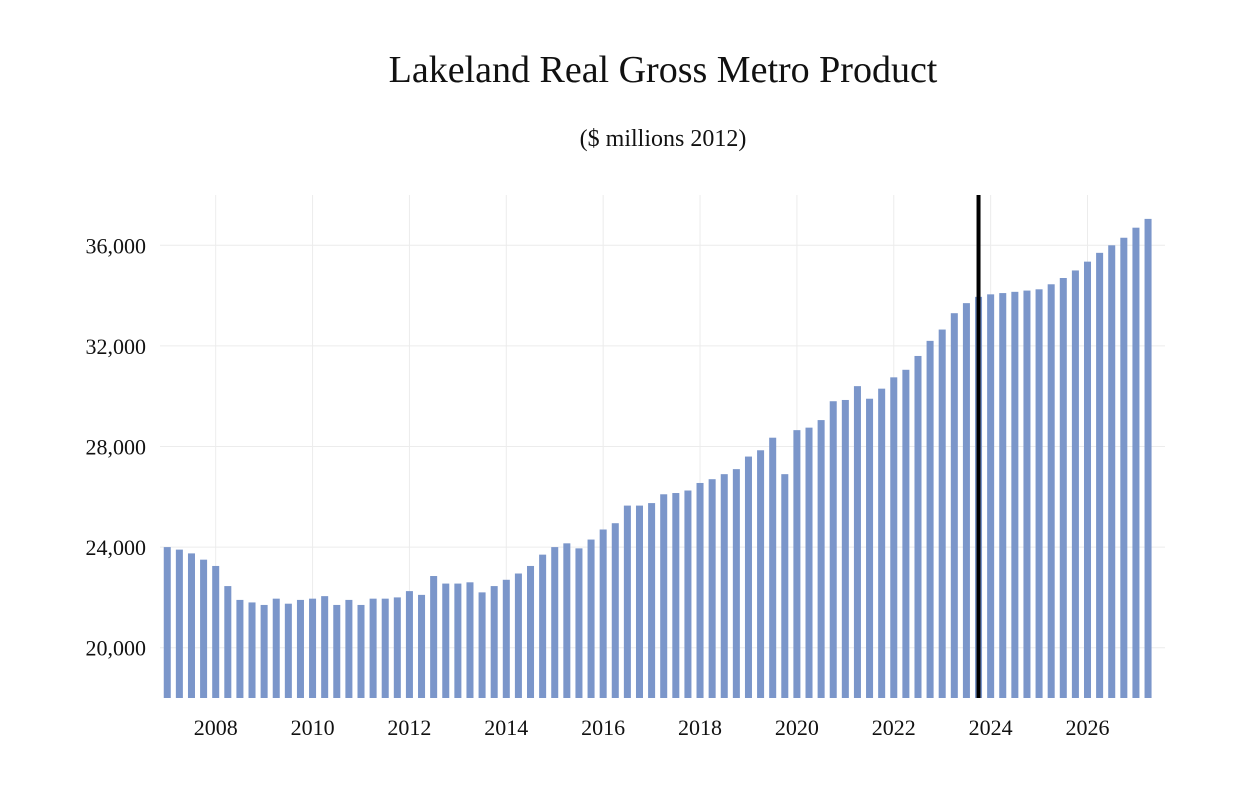 Image resolution: width=1250 pixels, height=798 pixels. Describe the element at coordinates (700, 727) in the screenshot. I see `x-tick-label: 2018` at that location.